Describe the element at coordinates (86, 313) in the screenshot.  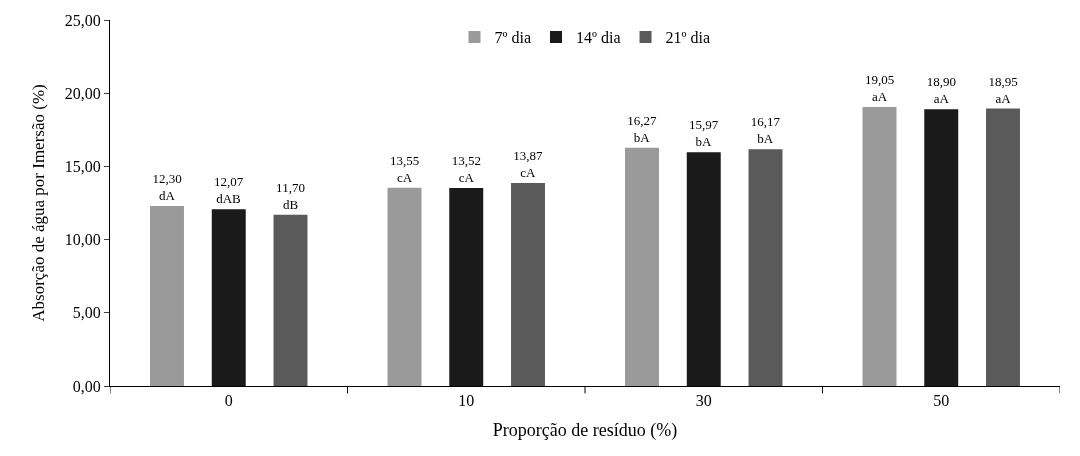
I see `y-tick-label: 5,00` at that location.